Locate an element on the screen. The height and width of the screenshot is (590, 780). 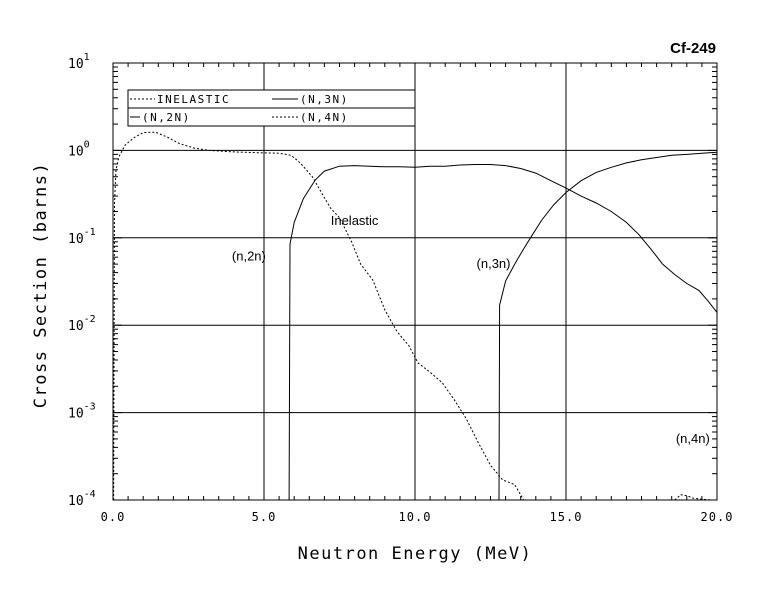
x-tick-label: 5.0 is located at coordinates (264, 517).